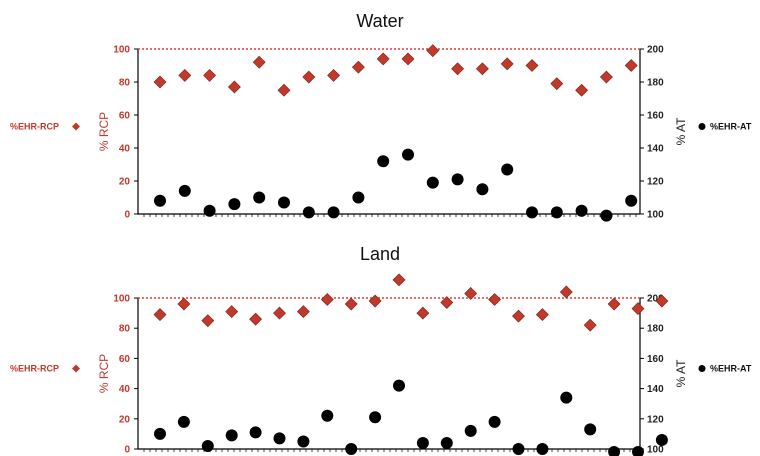 Image resolution: width=760 pixels, height=456 pixels. I want to click on water-legend-rcp-marker, so click(76, 126).